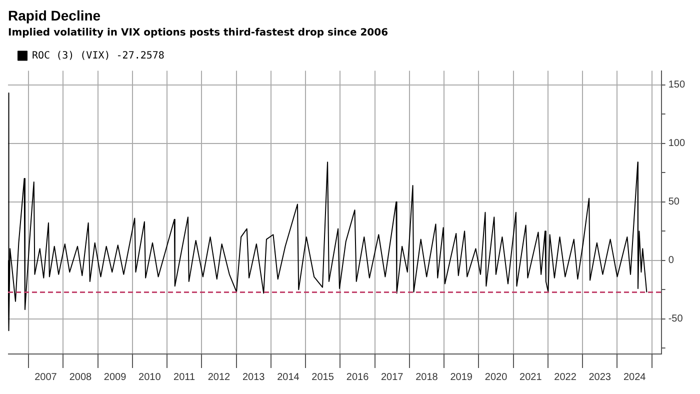 The height and width of the screenshot is (394, 700). I want to click on x-tick-label: 2021, so click(531, 377).